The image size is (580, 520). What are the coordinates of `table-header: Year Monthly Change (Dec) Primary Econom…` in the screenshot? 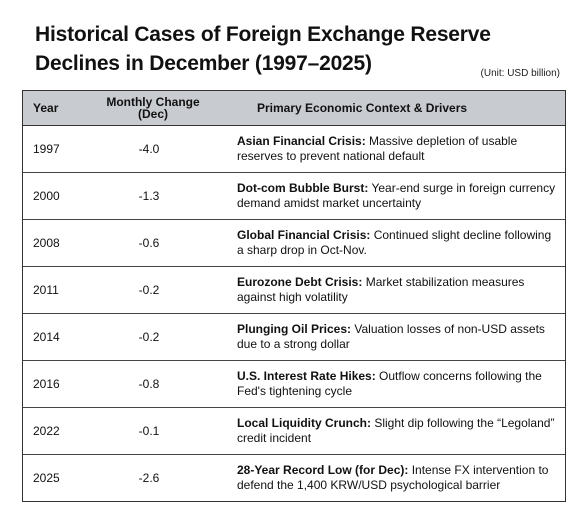 It's located at (294, 108).